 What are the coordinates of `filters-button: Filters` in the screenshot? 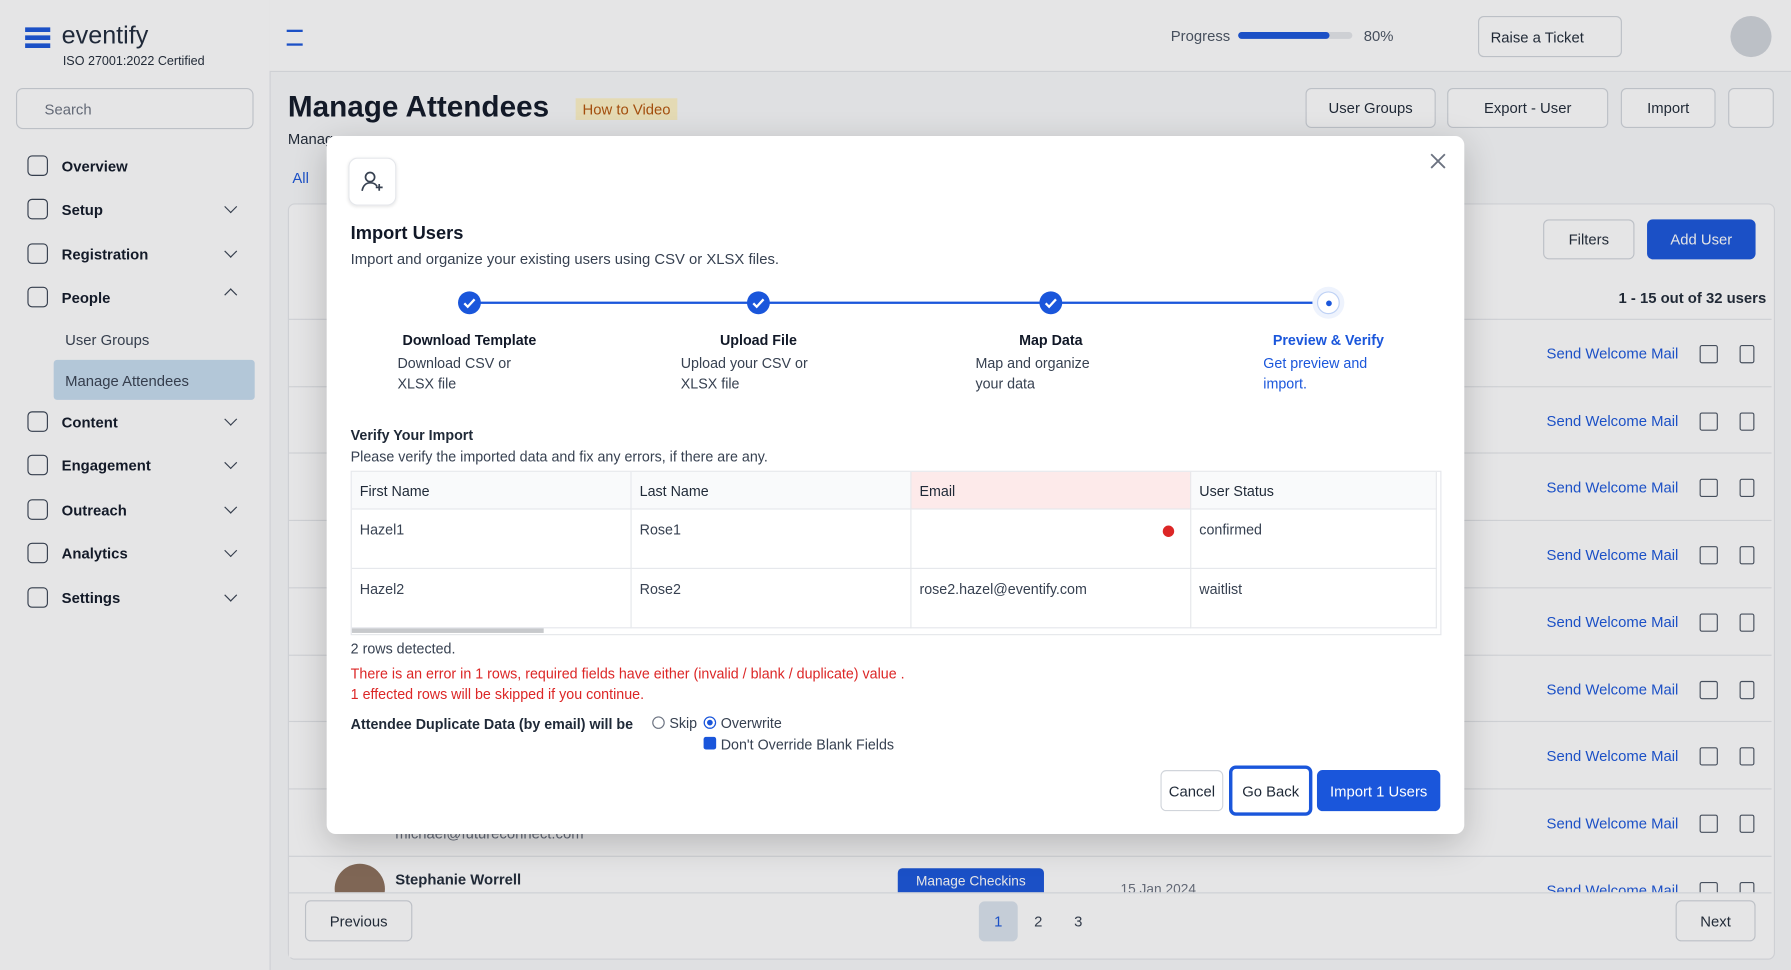 It's located at (1589, 239).